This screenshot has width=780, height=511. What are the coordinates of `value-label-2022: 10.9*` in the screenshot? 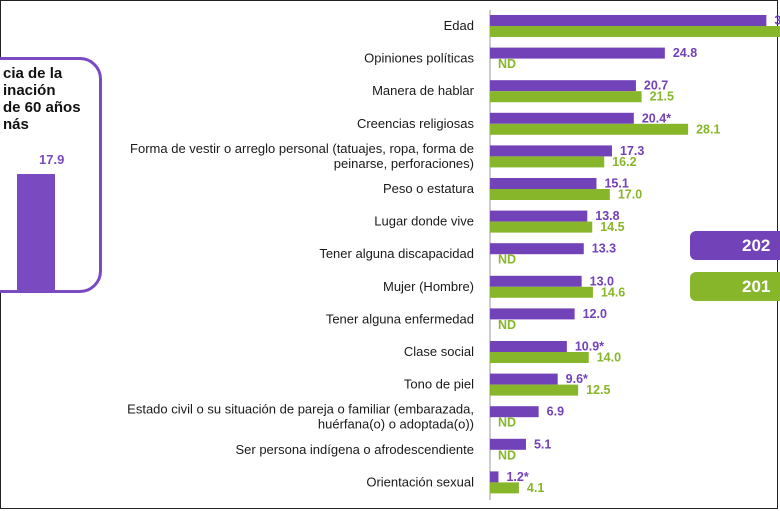 It's located at (589, 347).